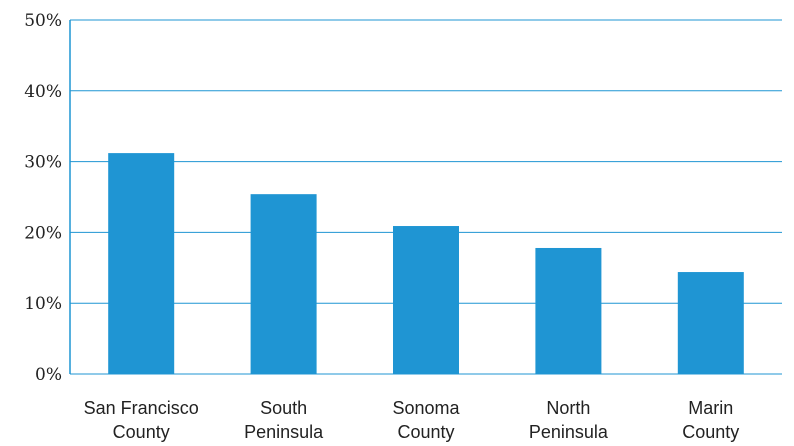 Image resolution: width=794 pixels, height=446 pixels. Describe the element at coordinates (43, 163) in the screenshot. I see `y-tick-label: 30%` at that location.